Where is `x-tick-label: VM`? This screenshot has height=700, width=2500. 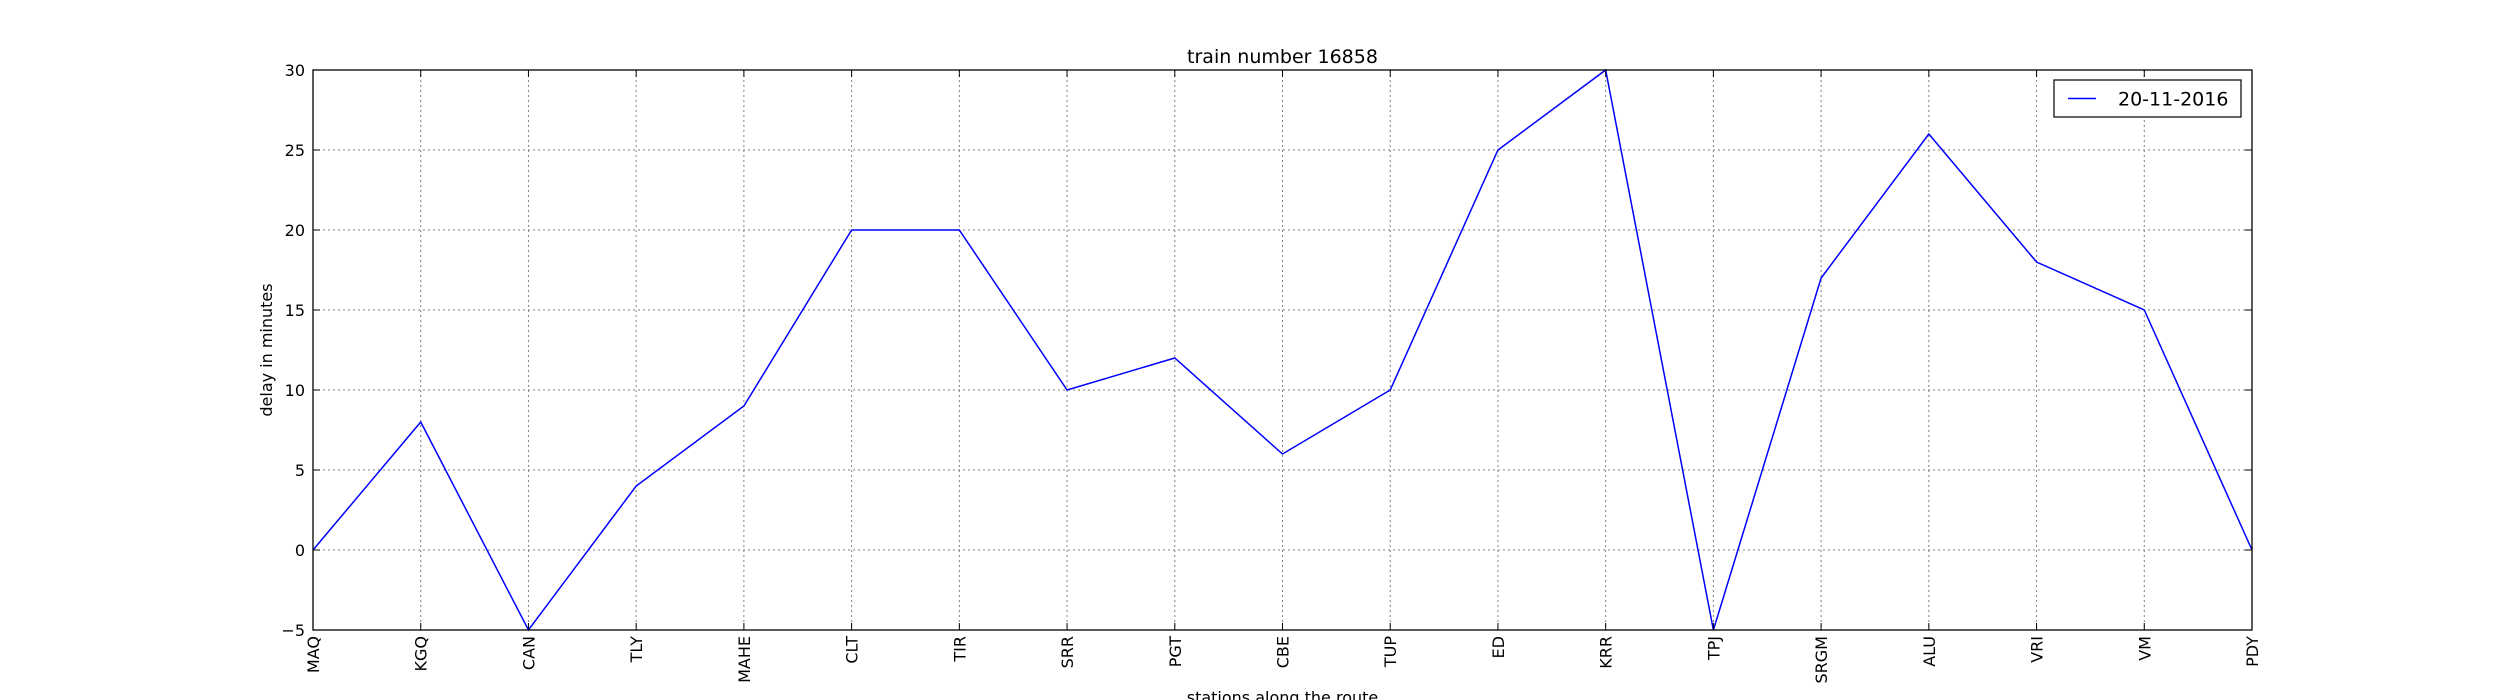 x-tick-label: VM is located at coordinates (2144, 648).